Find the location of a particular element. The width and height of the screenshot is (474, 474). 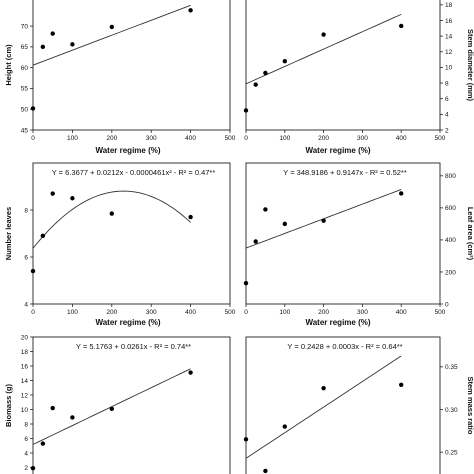

y-tick-label: 600 is located at coordinates (450, 208).